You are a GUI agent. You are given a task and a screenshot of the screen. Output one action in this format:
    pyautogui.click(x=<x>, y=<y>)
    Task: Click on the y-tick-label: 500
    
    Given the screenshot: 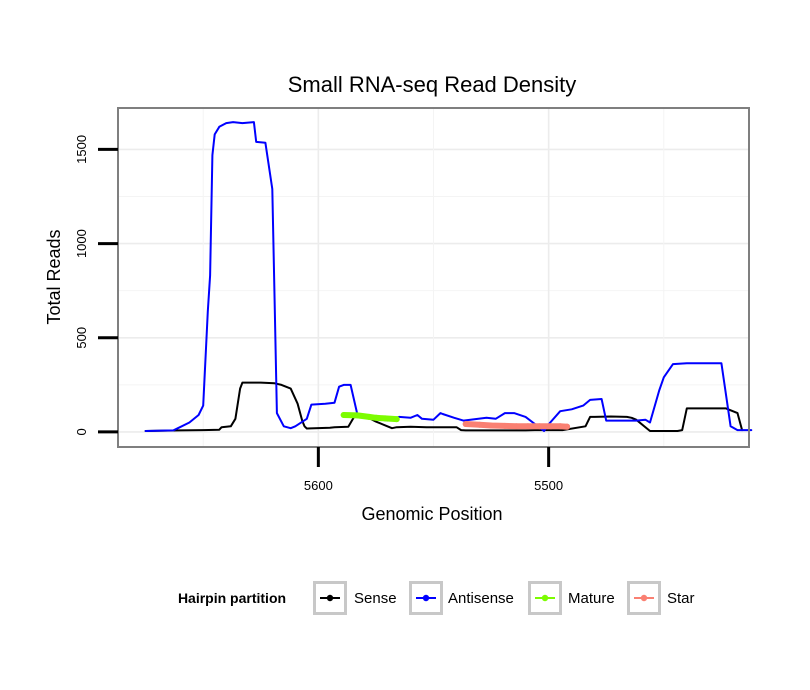 What is the action you would take?
    pyautogui.click(x=81, y=338)
    